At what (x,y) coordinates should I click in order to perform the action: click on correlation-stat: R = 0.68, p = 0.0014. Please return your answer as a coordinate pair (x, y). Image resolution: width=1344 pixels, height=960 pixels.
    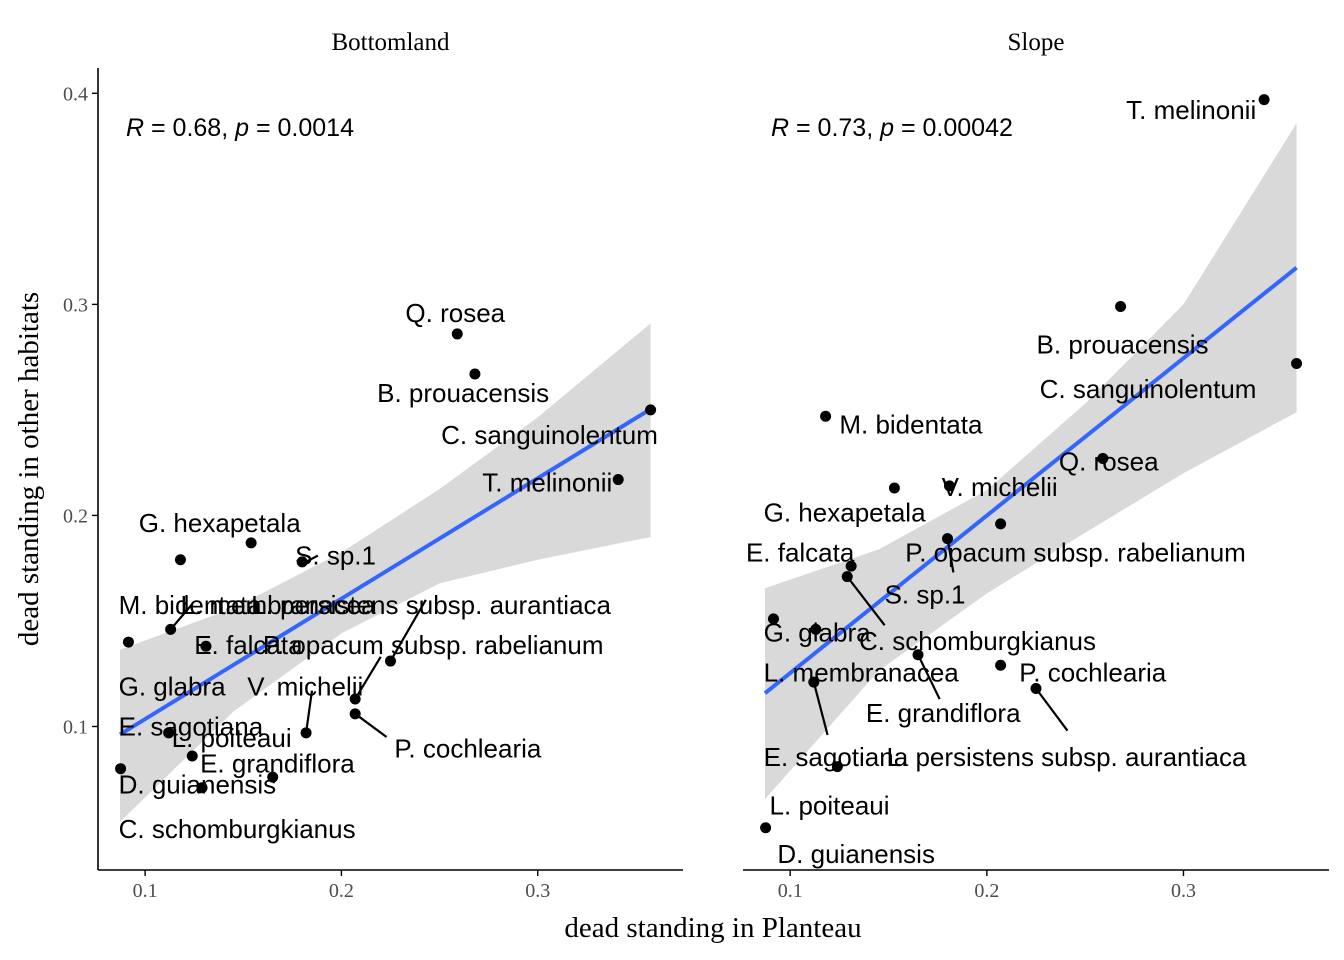
    Looking at the image, I should click on (240, 128).